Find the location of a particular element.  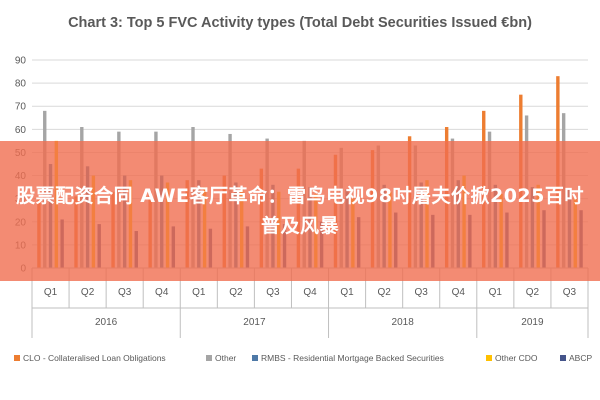

legend-label: CLO - Collateralised Loan Obligations is located at coordinates (94, 358).